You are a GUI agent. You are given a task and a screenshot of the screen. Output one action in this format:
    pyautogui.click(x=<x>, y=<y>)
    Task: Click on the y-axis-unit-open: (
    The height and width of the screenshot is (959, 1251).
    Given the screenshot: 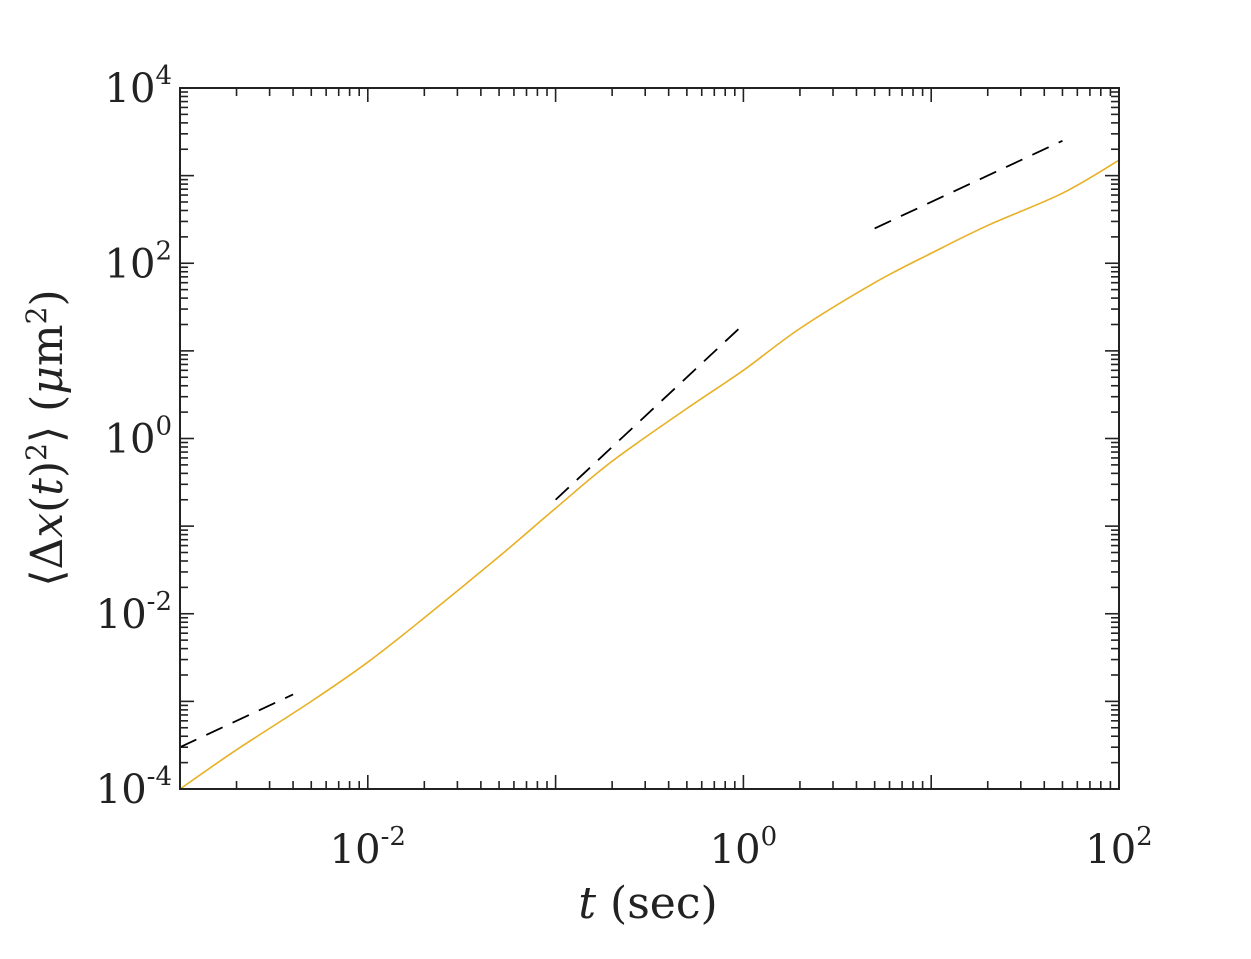 What is the action you would take?
    pyautogui.click(x=47, y=410)
    